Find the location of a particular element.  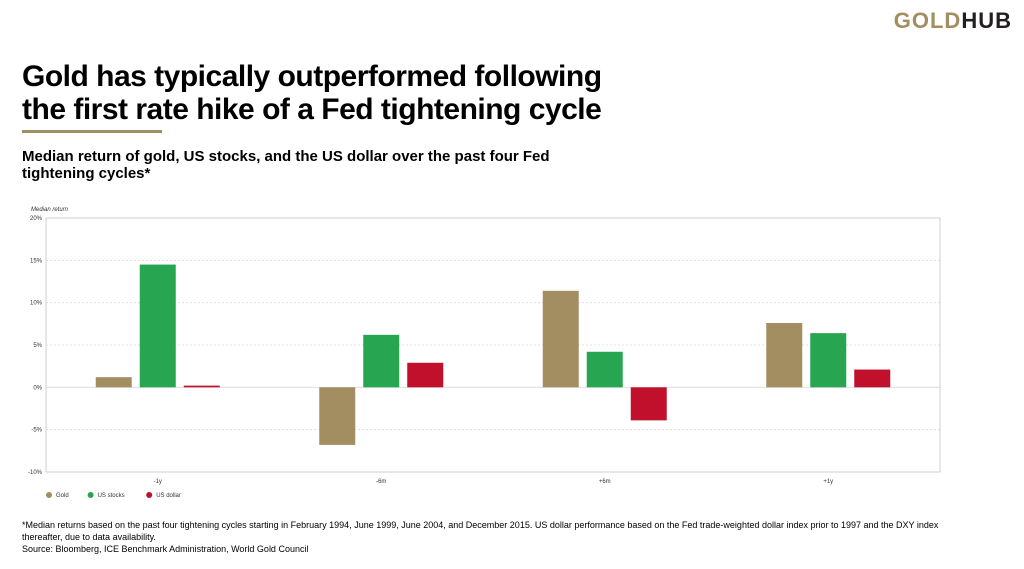

title-underline is located at coordinates (92, 131).